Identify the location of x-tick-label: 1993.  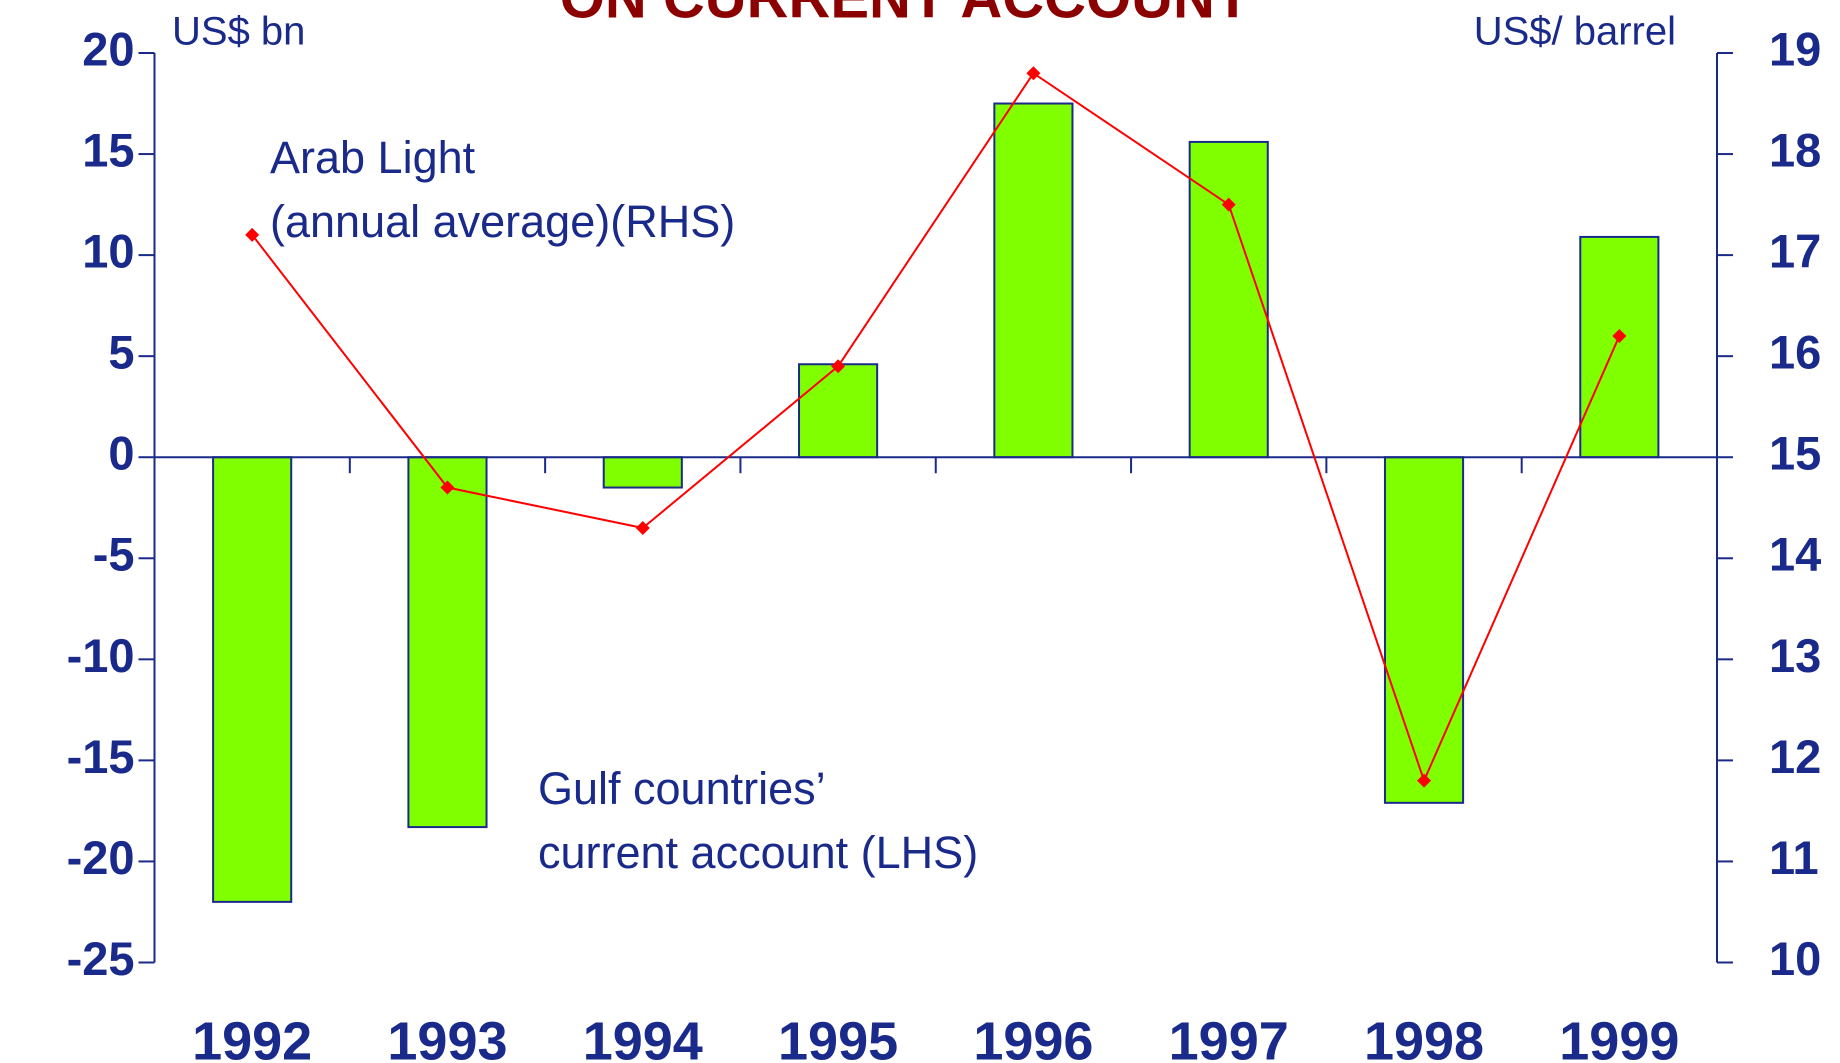
(447, 1037).